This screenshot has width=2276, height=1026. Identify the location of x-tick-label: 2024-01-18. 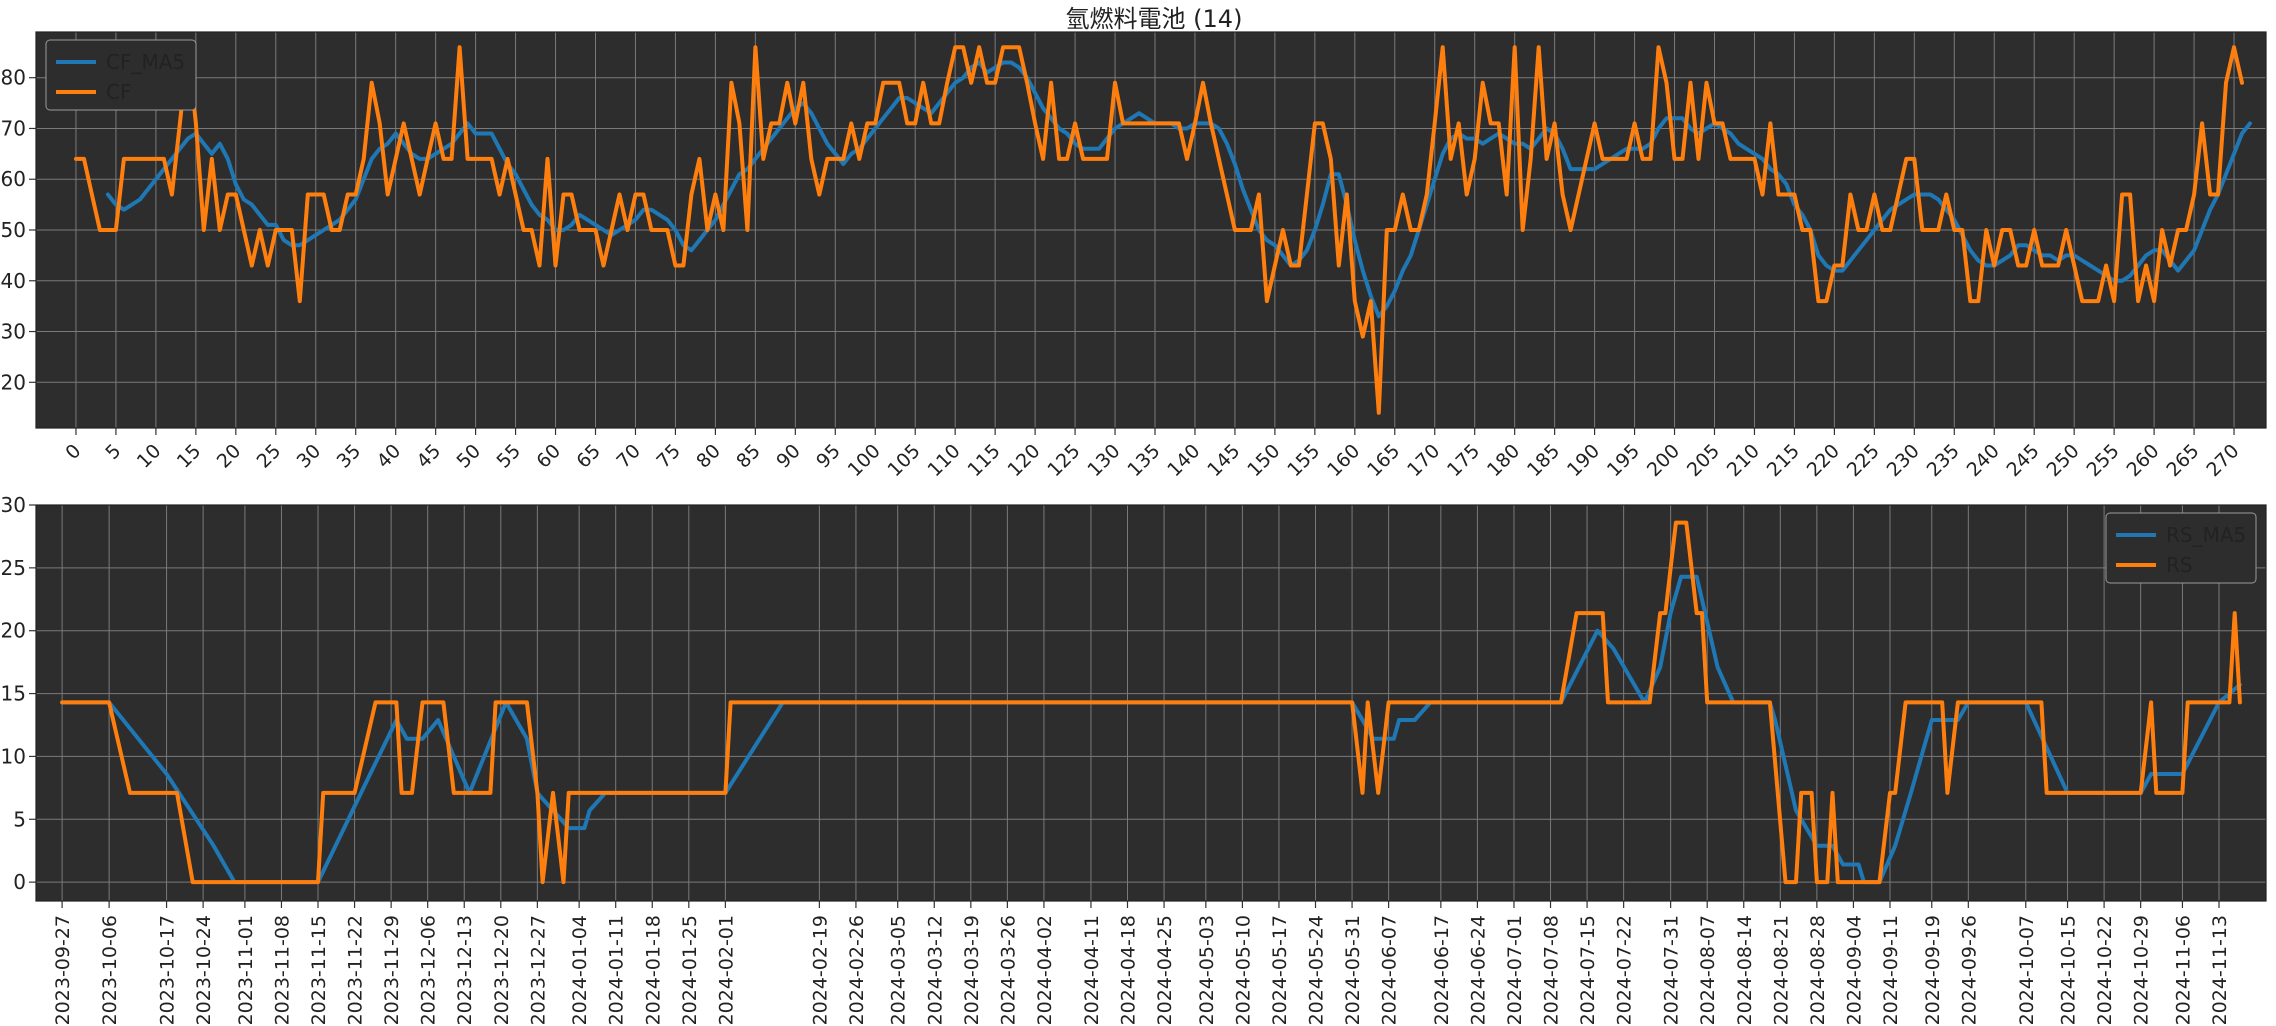
(653, 970).